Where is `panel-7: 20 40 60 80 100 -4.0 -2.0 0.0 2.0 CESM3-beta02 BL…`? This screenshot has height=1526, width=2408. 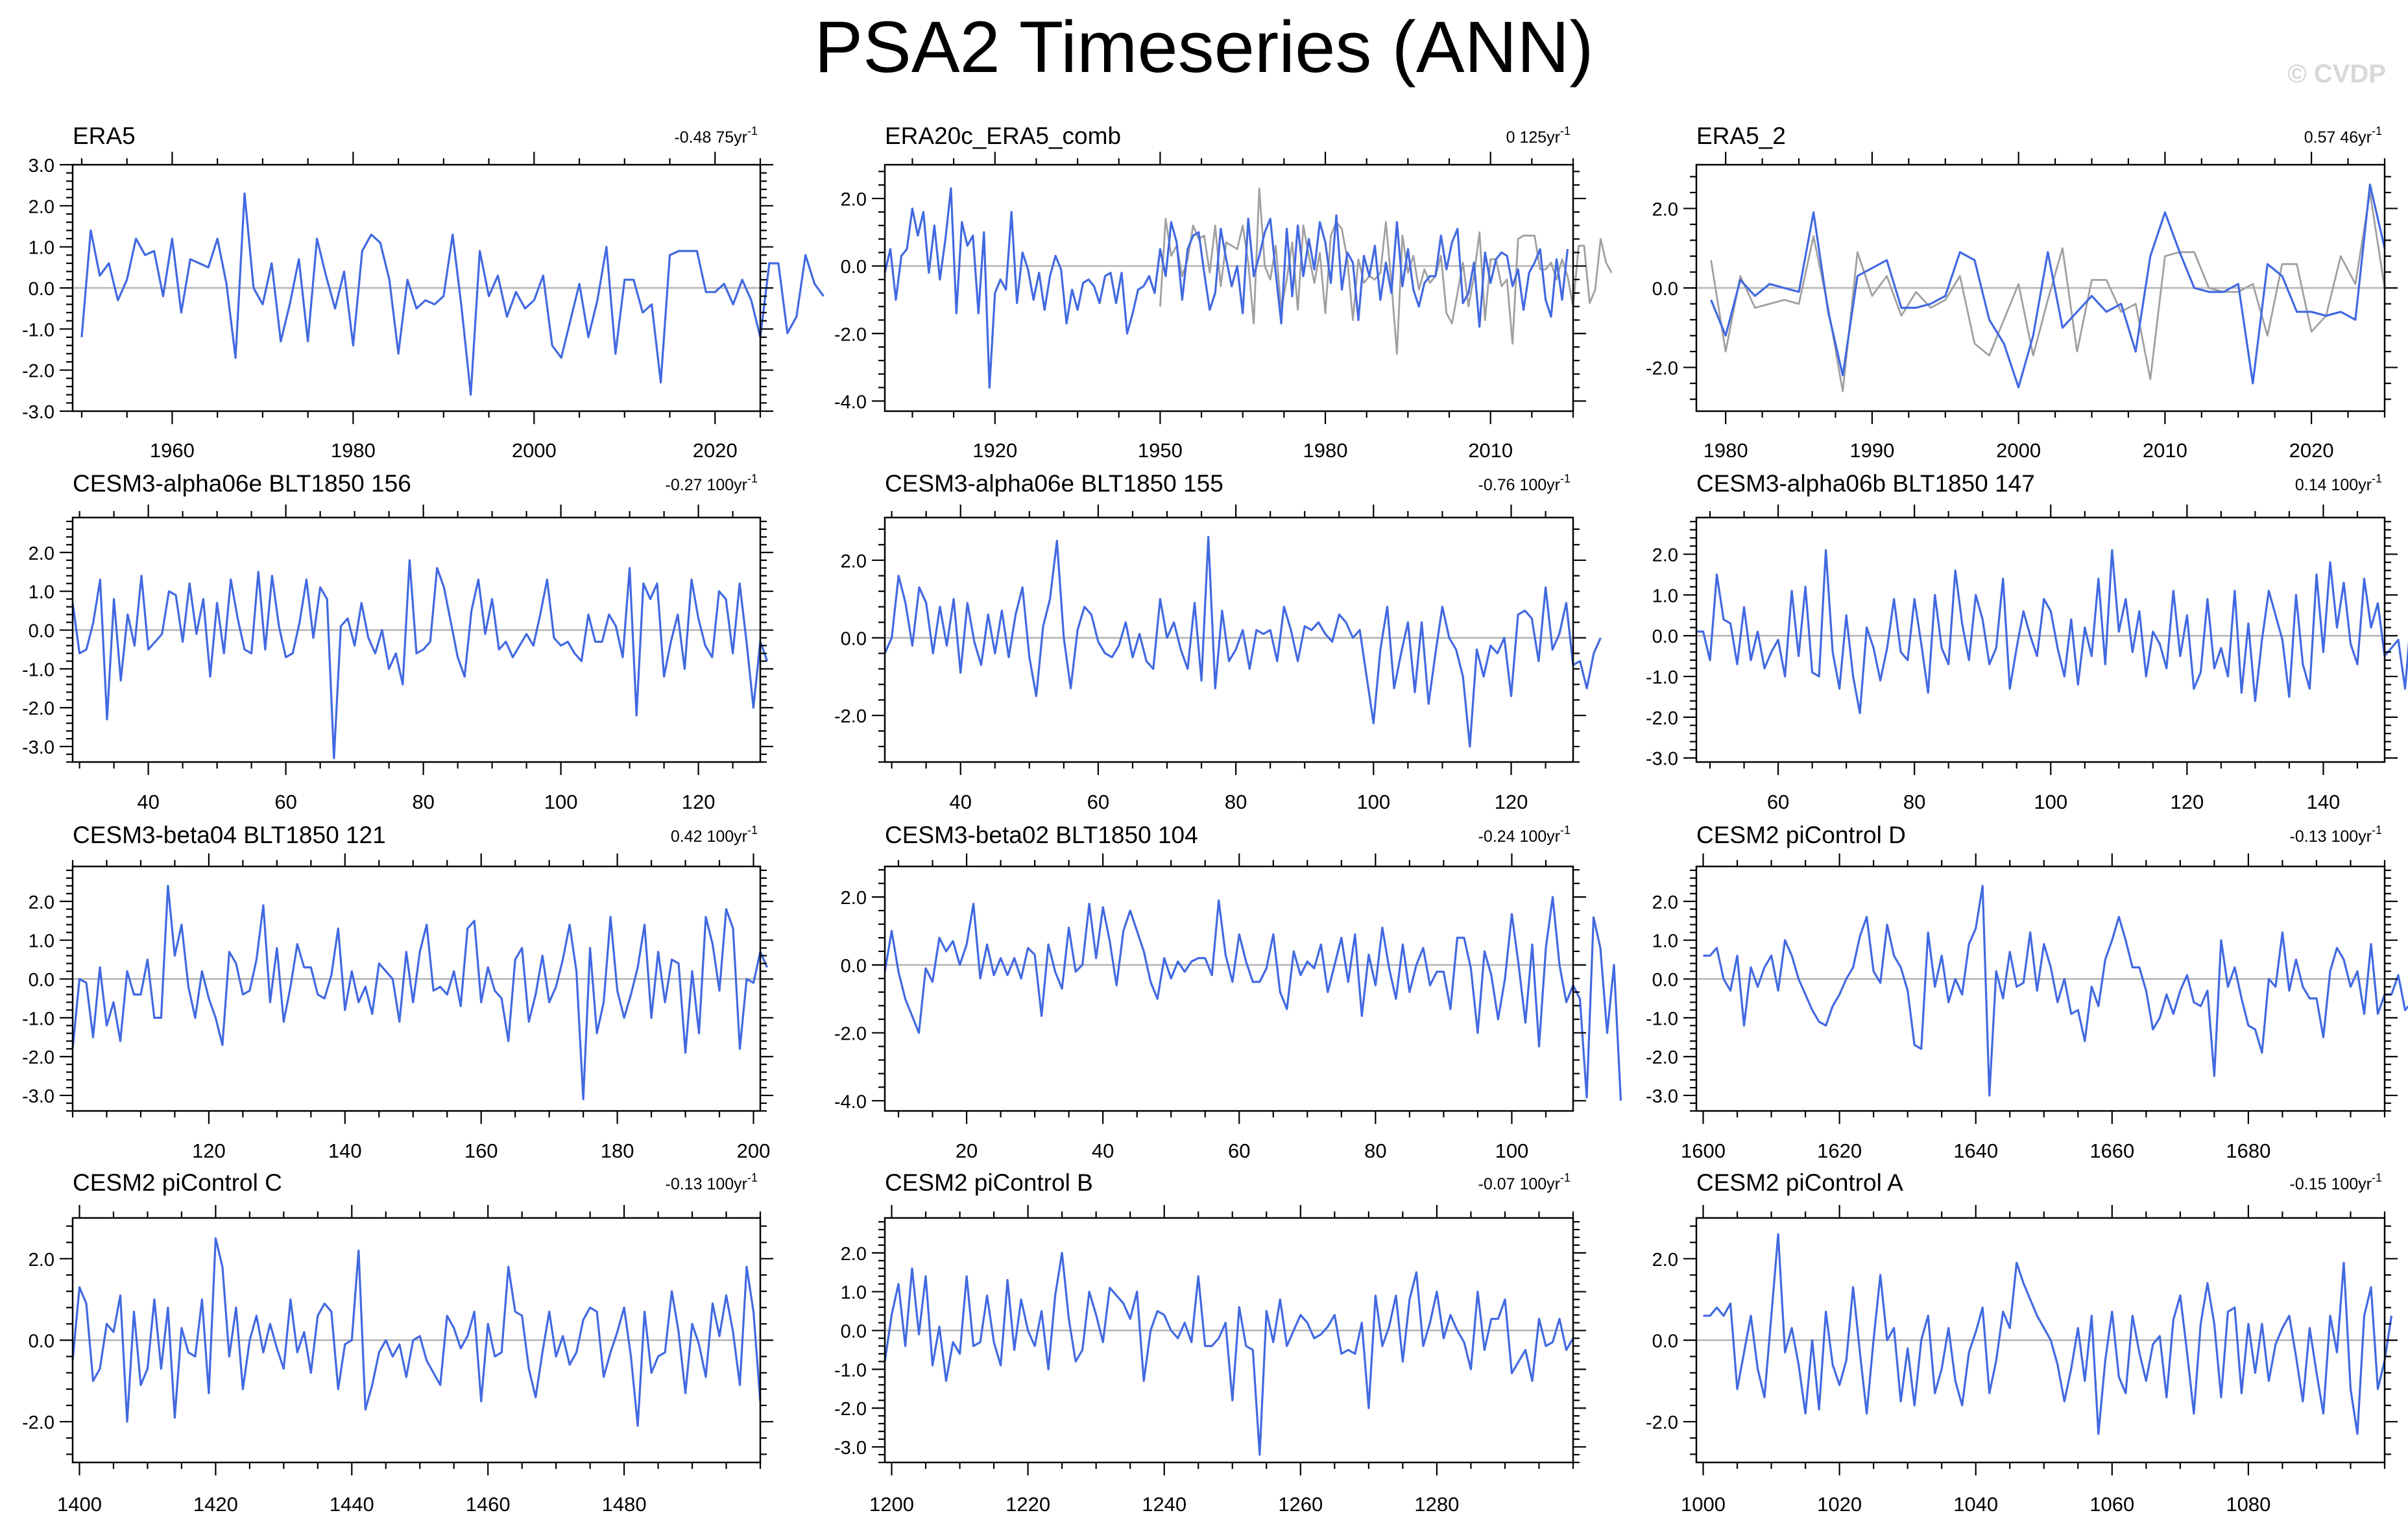 panel-7: 20 40 60 80 100 -4.0 -2.0 0.0 2.0 CESM3-beta02 BL… is located at coordinates (1228, 992).